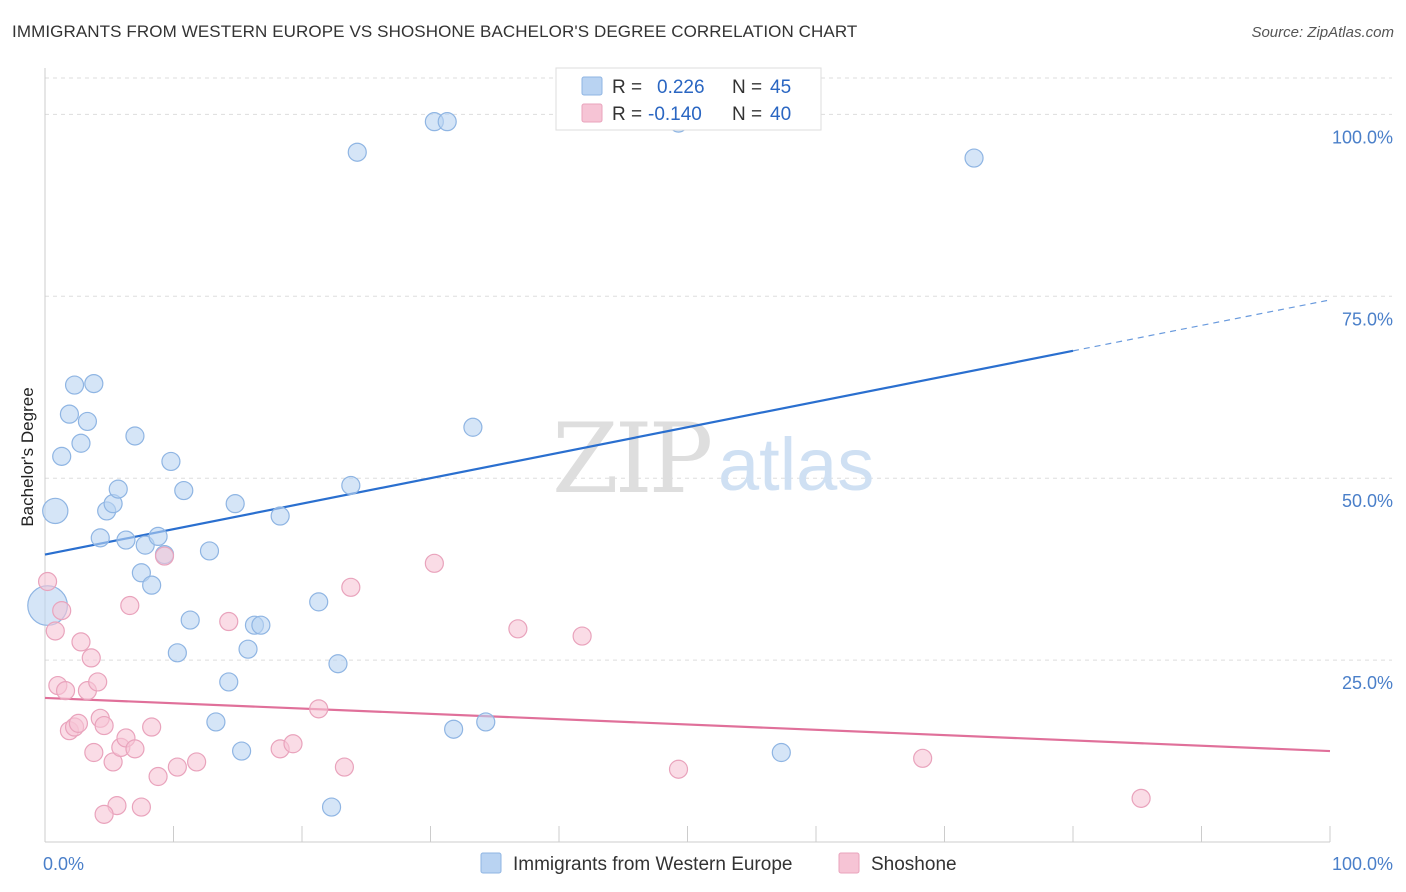 This screenshot has width=1406, height=892. What do you see at coordinates (687, 724) in the screenshot?
I see `pink-trend-line` at bounding box center [687, 724].